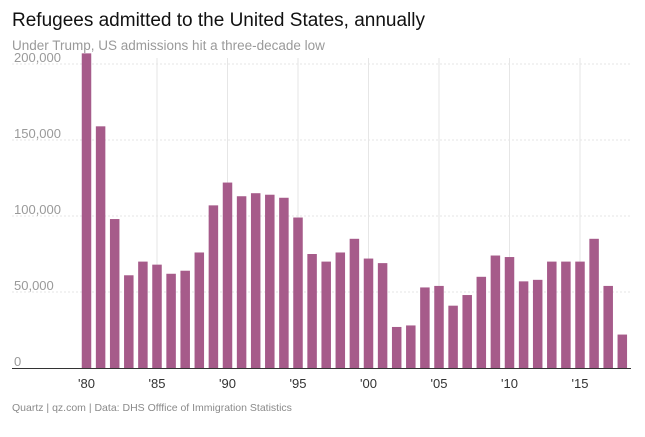 This screenshot has width=645, height=437. What do you see at coordinates (86, 211) in the screenshot?
I see `bar-1980` at bounding box center [86, 211].